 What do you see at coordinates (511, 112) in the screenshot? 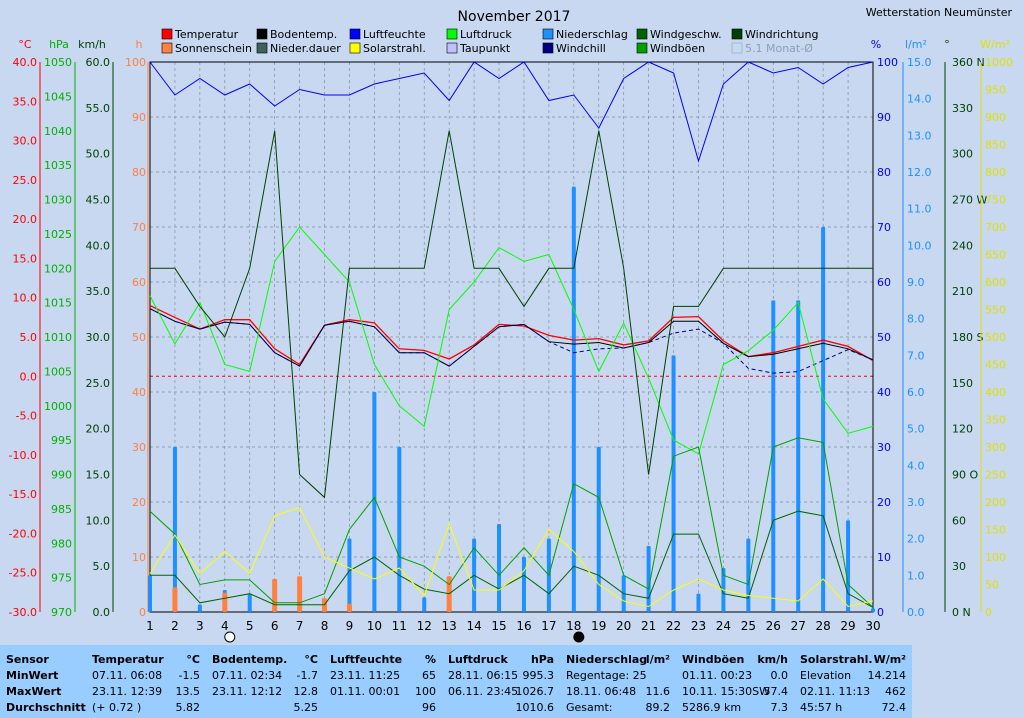
I see `series-line-Luftfeuchte` at bounding box center [511, 112].